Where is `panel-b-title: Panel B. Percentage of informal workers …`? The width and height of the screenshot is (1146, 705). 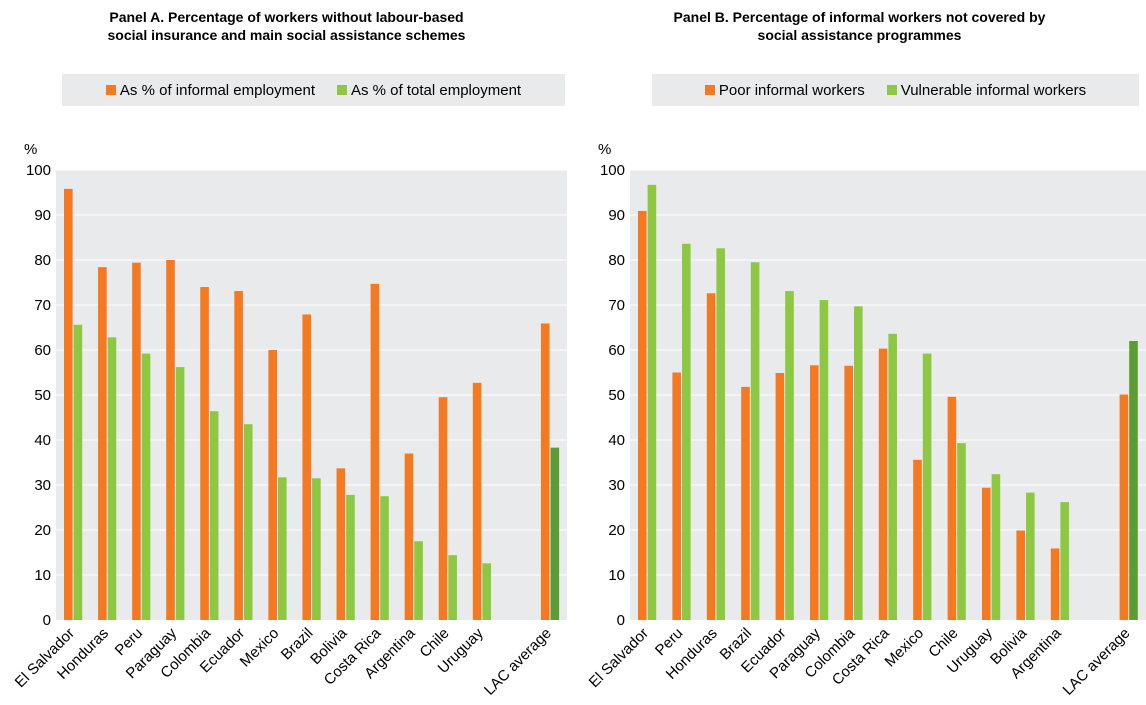
panel-b-title: Panel B. Percentage of informal workers … is located at coordinates (859, 26).